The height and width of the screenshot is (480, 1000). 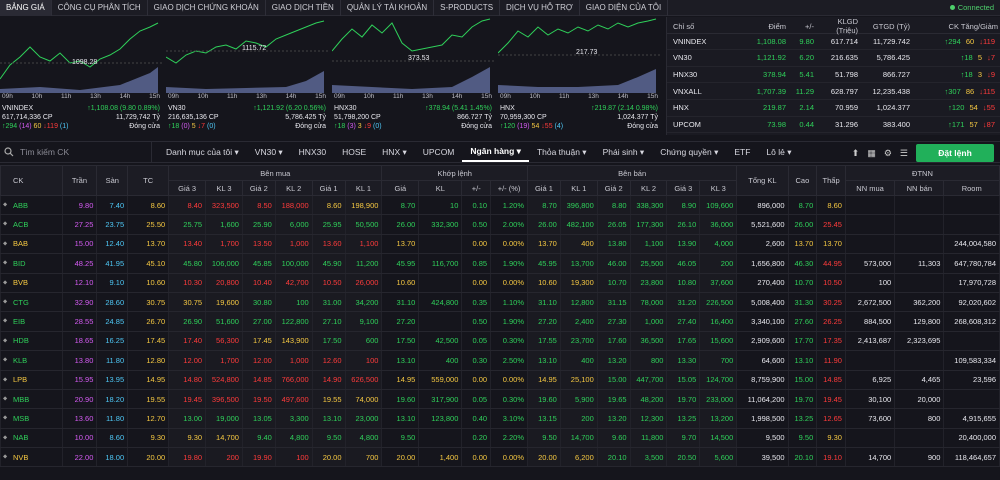 I want to click on nav-item-stock-trading: GIAO DỊCH CHỨNG KHOÁN, so click(x=207, y=8).